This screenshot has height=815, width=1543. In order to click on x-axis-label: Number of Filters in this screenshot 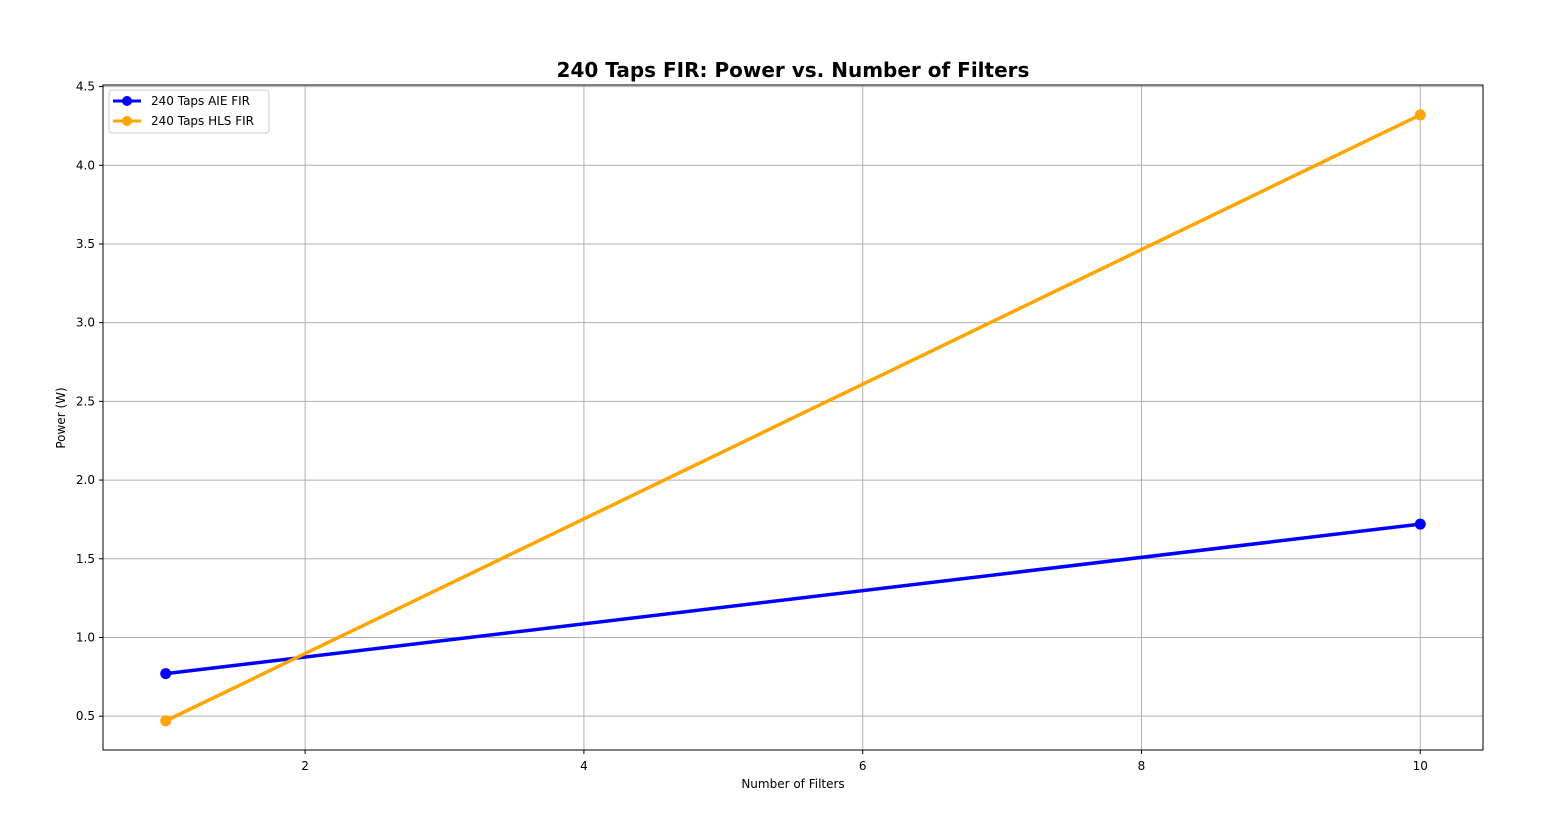, I will do `click(792, 784)`.